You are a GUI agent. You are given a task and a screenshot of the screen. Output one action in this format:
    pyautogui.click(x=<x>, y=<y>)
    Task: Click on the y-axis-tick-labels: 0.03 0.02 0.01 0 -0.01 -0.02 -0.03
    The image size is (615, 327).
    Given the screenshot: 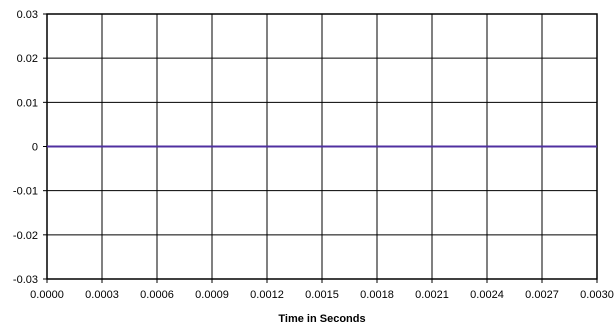 What is the action you would take?
    pyautogui.click(x=25, y=147)
    